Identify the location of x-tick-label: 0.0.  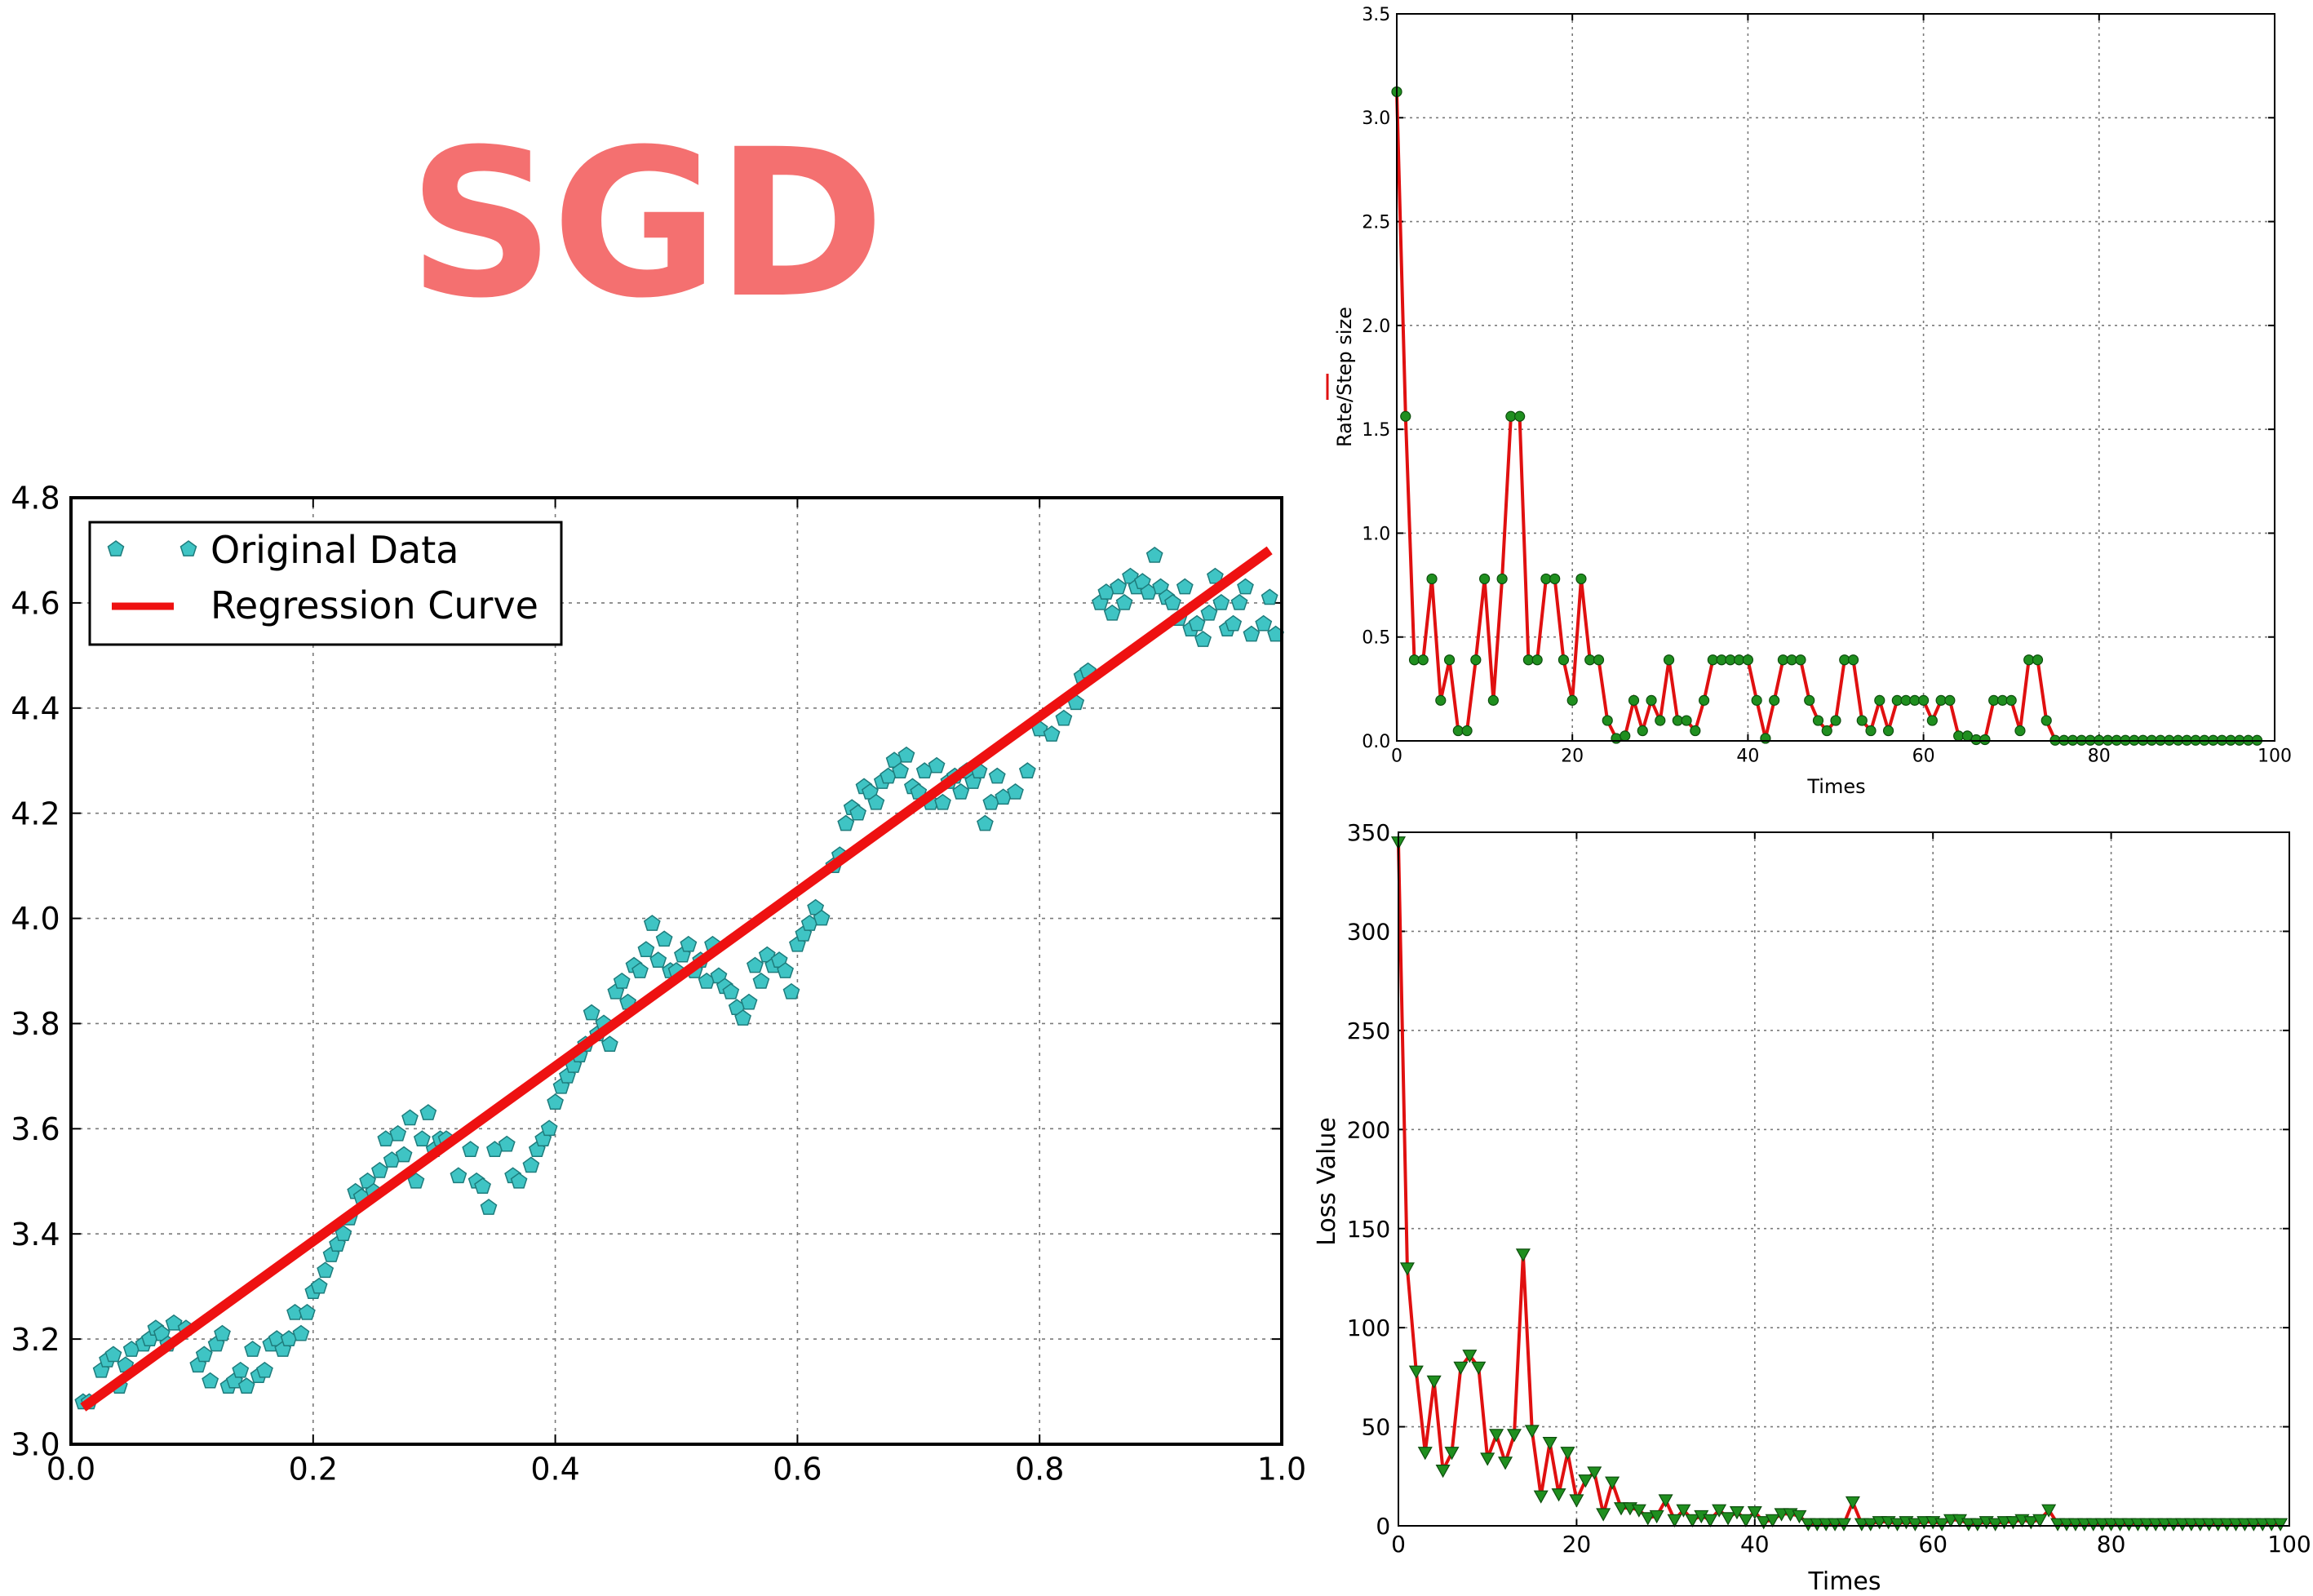
(71, 1469).